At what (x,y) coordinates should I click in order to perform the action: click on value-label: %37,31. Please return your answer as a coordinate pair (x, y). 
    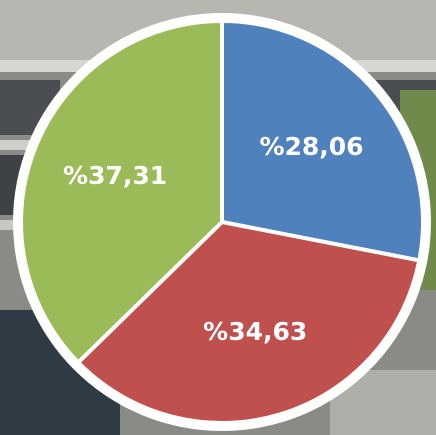
    Looking at the image, I should click on (115, 175).